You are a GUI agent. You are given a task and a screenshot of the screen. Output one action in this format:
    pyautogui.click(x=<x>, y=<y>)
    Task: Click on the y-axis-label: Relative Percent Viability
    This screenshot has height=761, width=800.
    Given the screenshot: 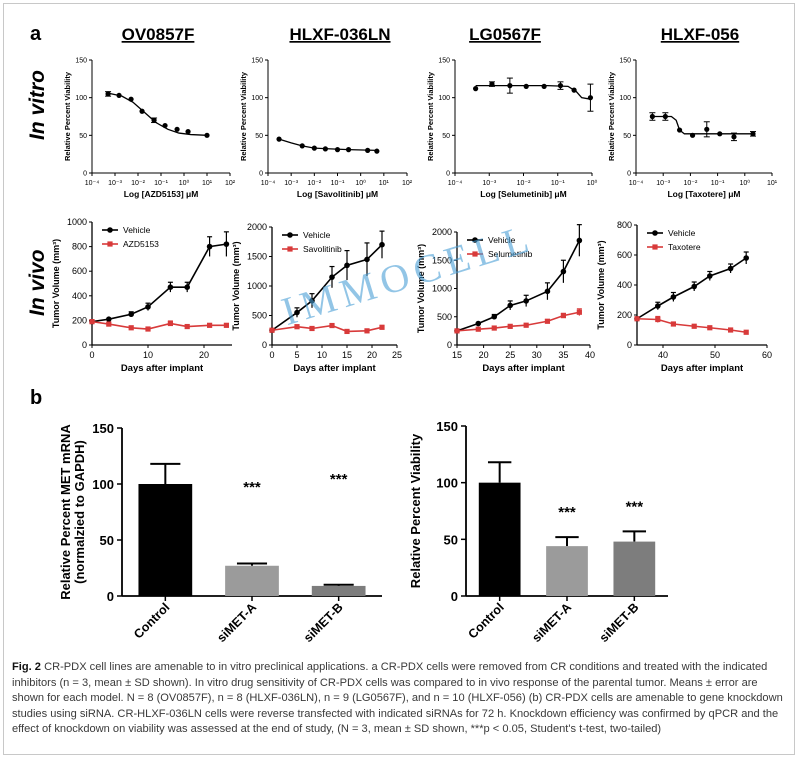 What is the action you would take?
    pyautogui.click(x=67, y=116)
    